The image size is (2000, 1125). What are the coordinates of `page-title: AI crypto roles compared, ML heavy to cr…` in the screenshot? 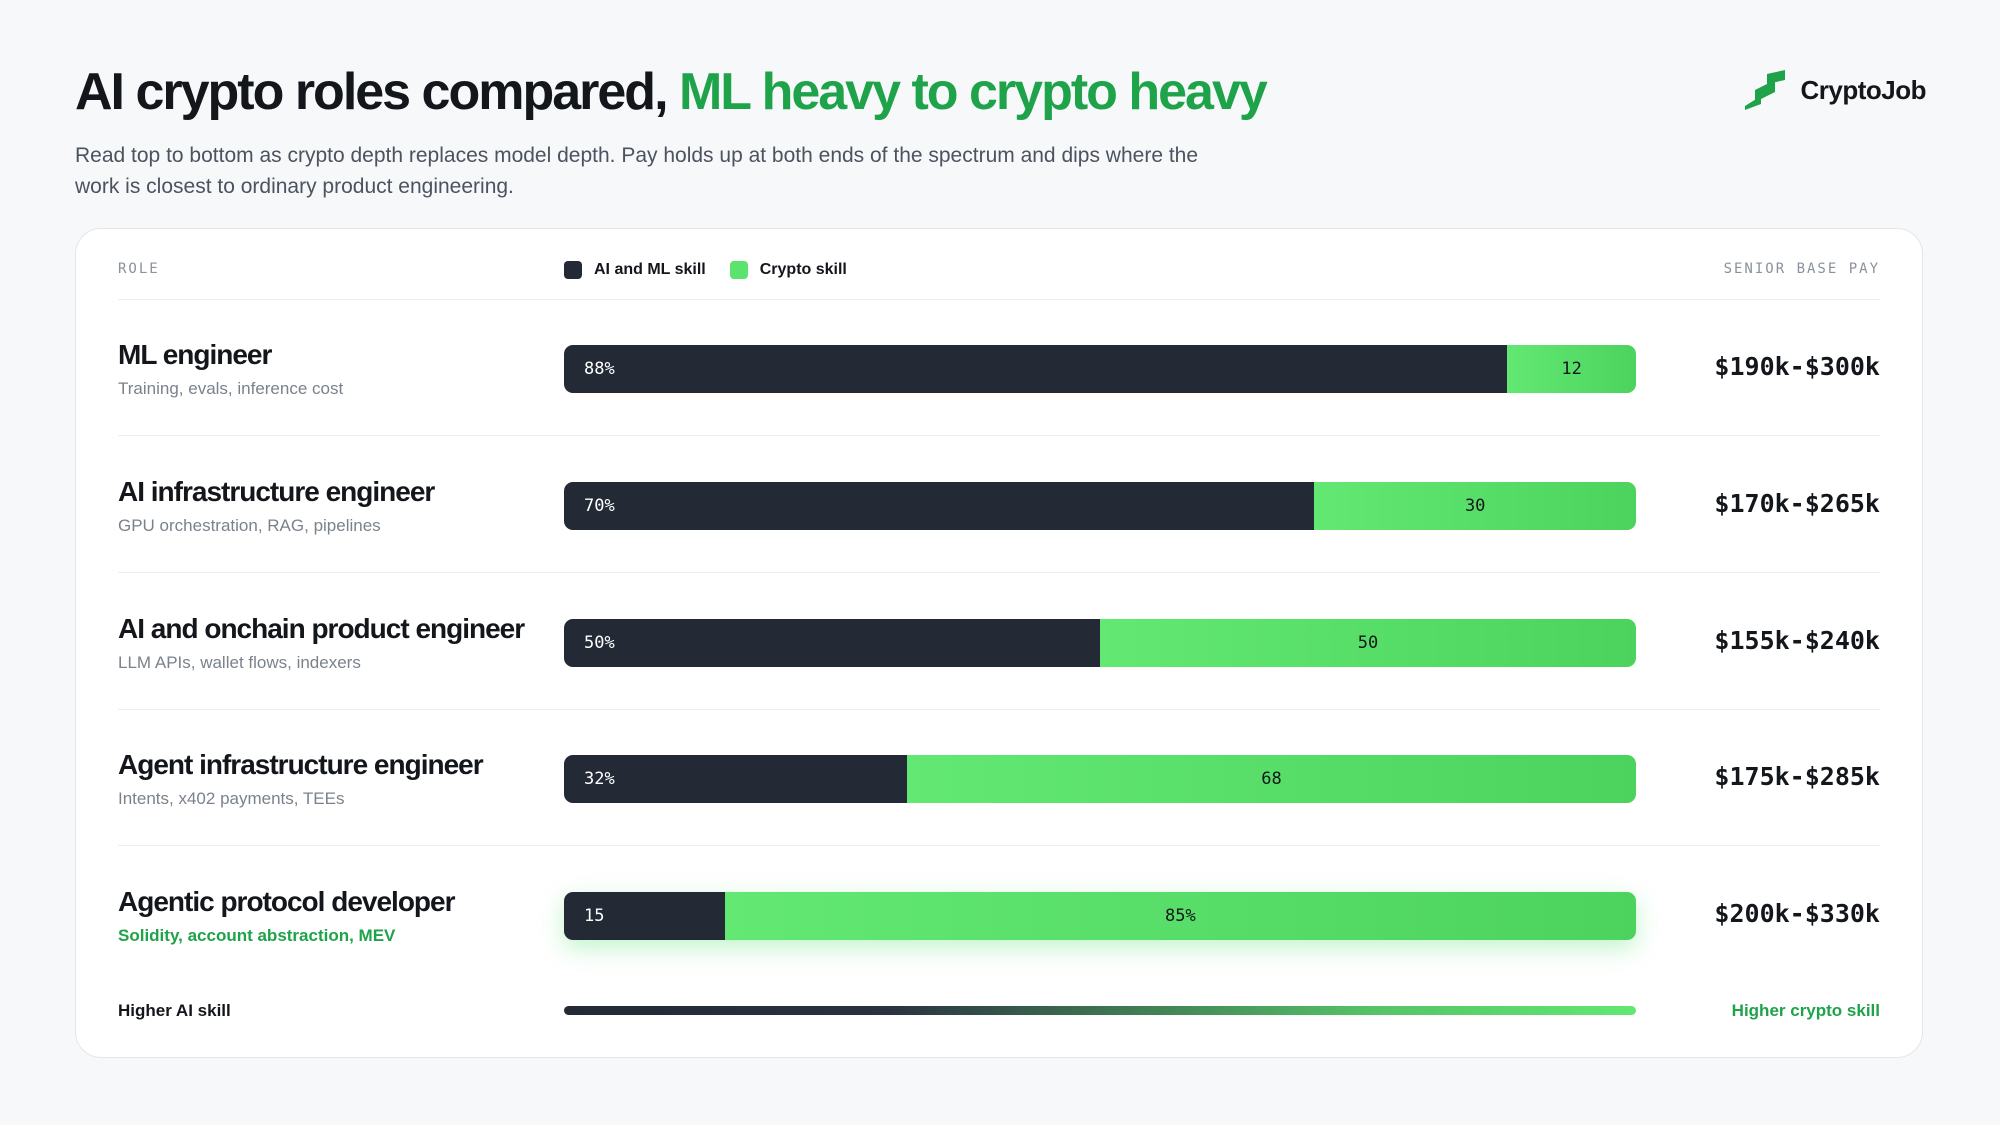 It's located at (895, 92).